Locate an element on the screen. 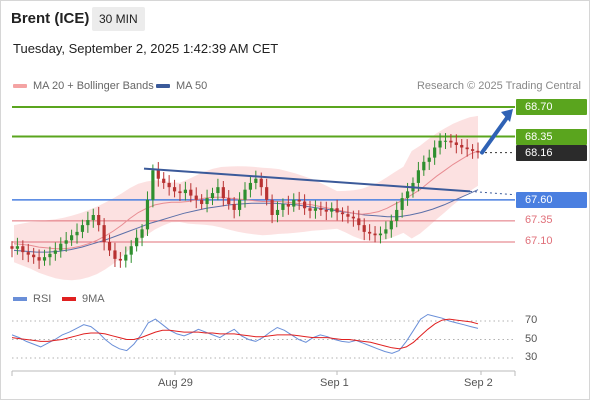 The width and height of the screenshot is (590, 400). ma9-swatch is located at coordinates (69, 299).